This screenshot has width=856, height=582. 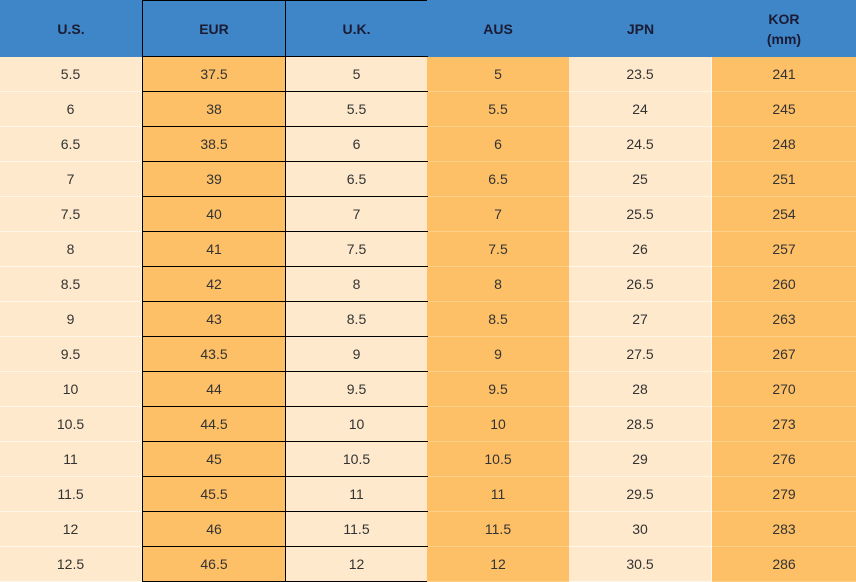 I want to click on table-cell: 283, so click(x=784, y=529).